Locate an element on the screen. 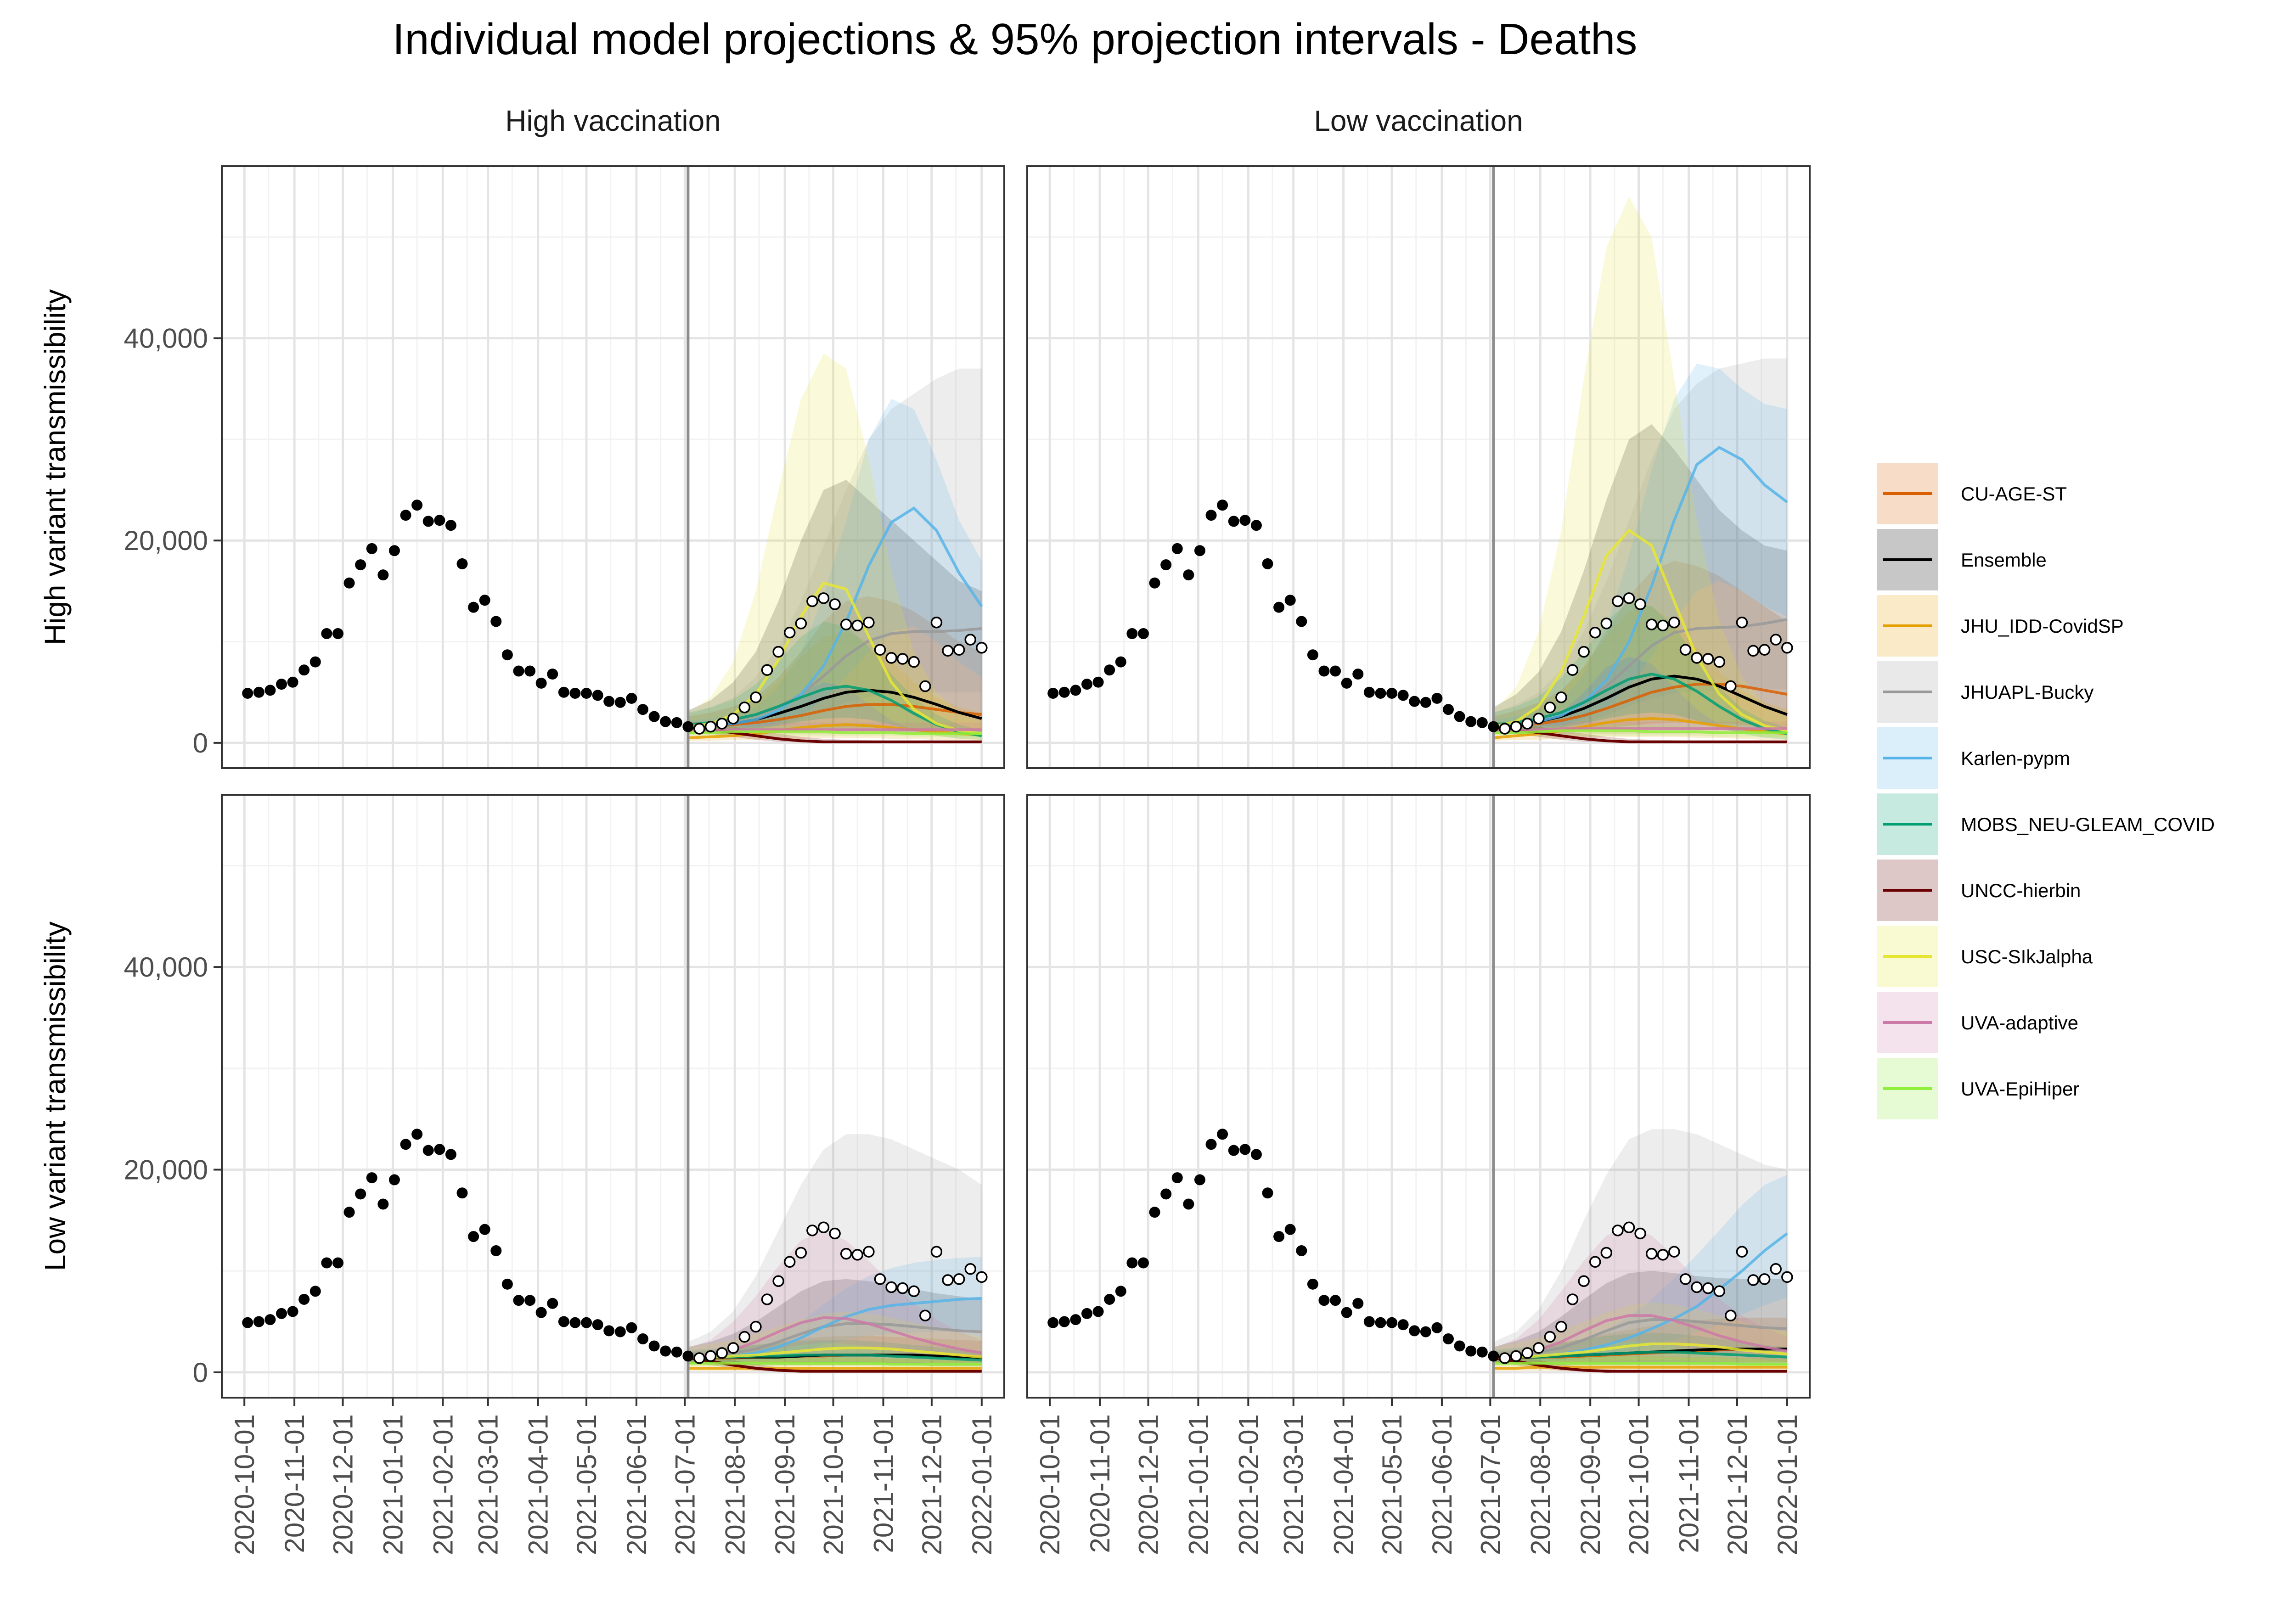 This screenshot has width=2296, height=1607. legend-item-cu-age-st: CU-AGE-ST is located at coordinates (1972, 493).